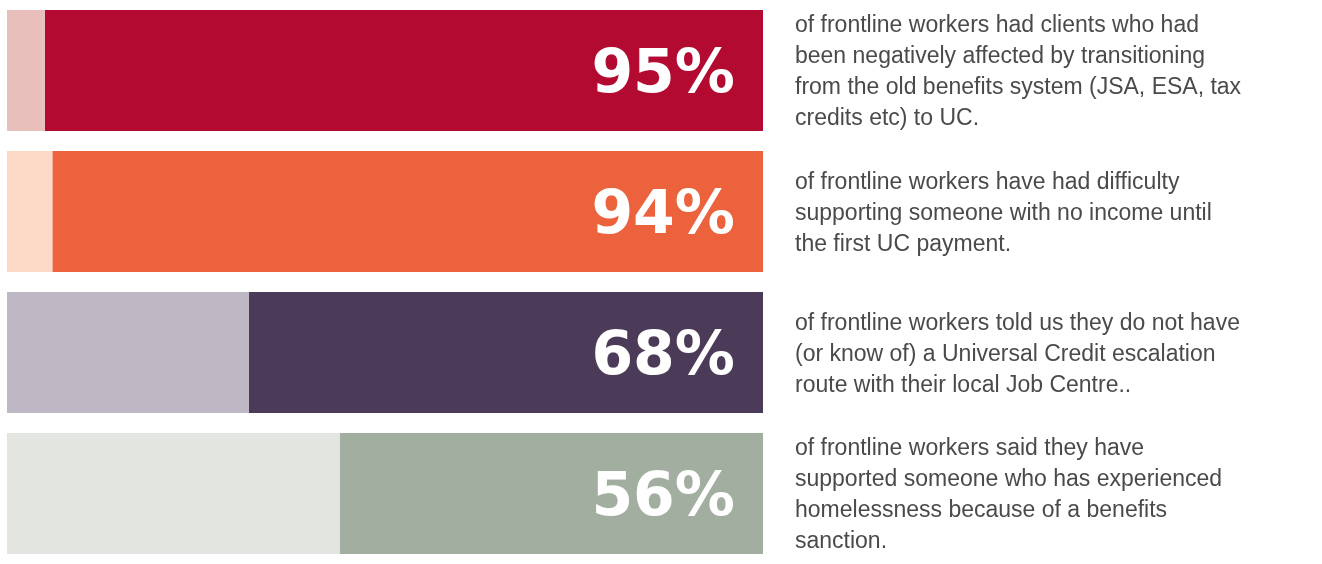 The height and width of the screenshot is (564, 1322). Describe the element at coordinates (663, 70) in the screenshot. I see `data-label: 95%` at that location.